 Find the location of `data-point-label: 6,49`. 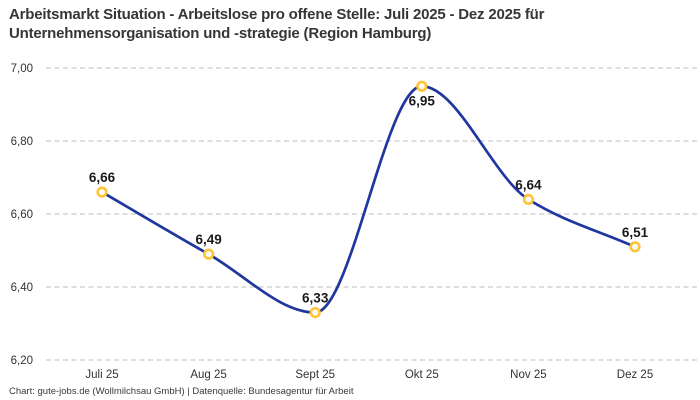

data-point-label: 6,49 is located at coordinates (208, 239).